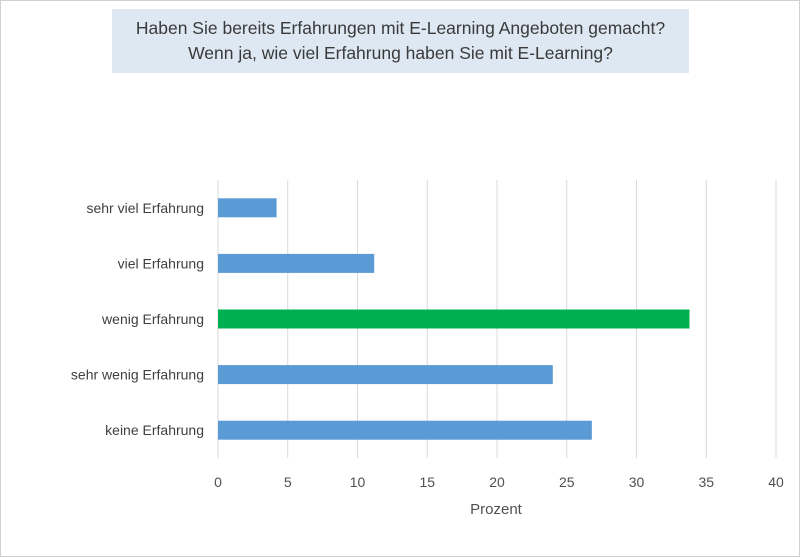 This screenshot has width=800, height=557. I want to click on x-tick-label: 15, so click(427, 482).